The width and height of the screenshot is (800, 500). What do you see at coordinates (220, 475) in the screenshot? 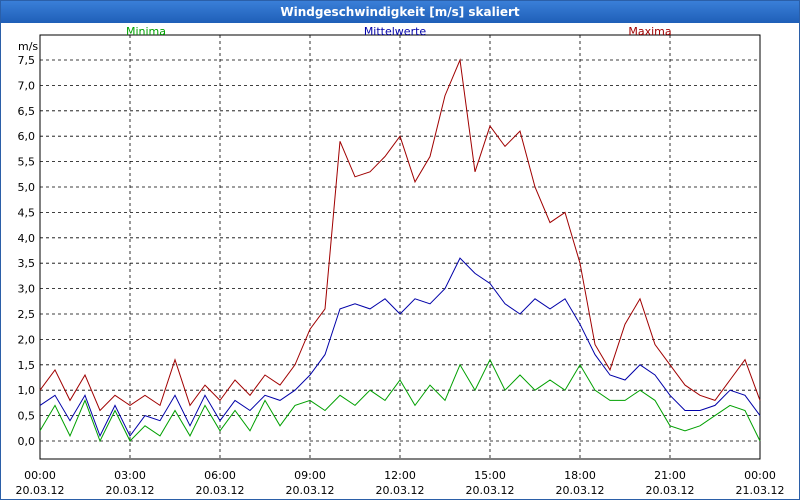
I see `x-tick-time: 06:00` at bounding box center [220, 475].